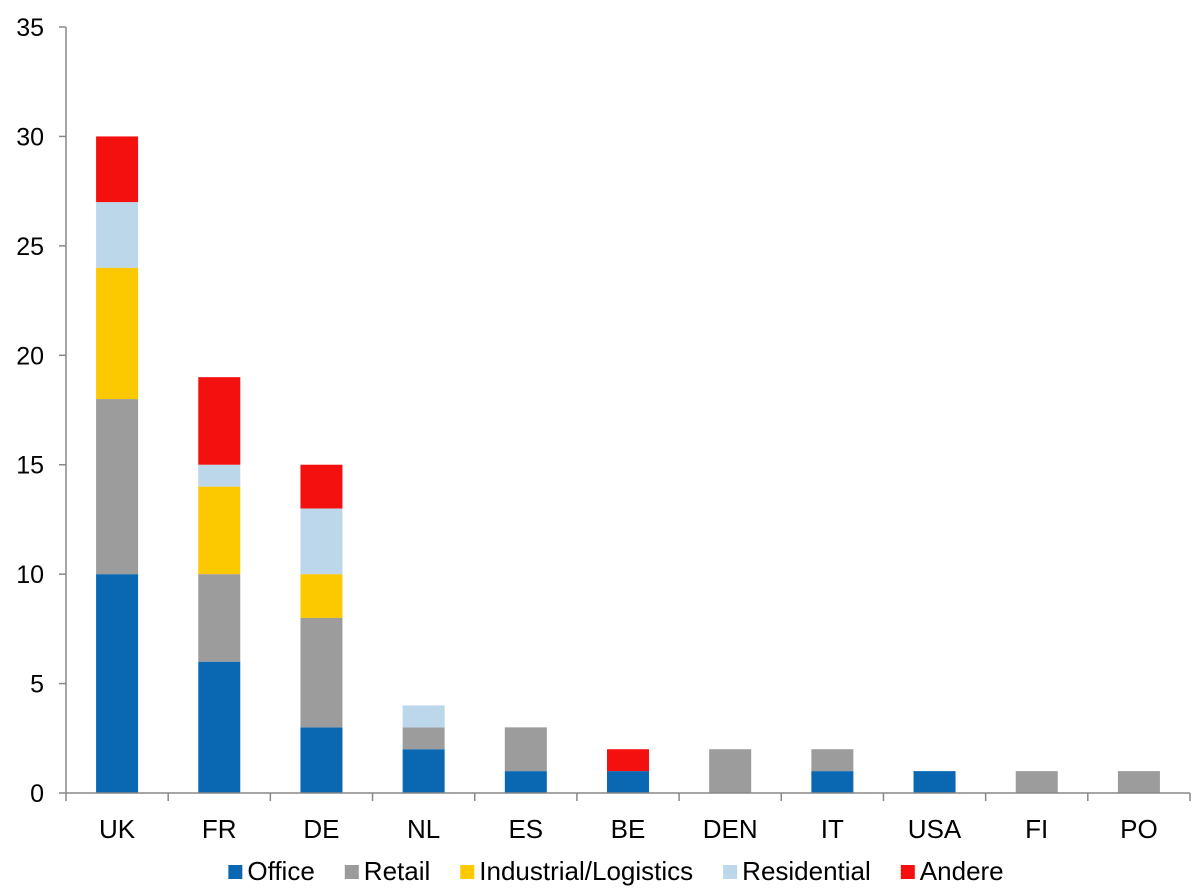  What do you see at coordinates (37, 685) in the screenshot?
I see `y-tick-label: 5` at bounding box center [37, 685].